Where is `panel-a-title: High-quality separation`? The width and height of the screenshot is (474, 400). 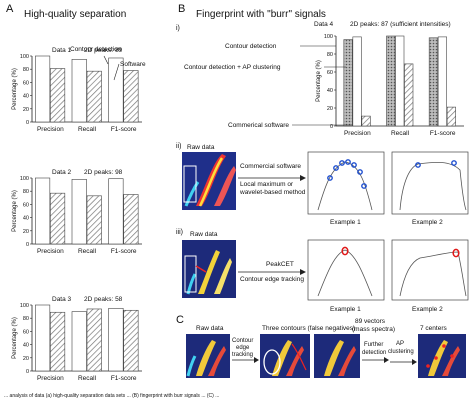
panel-a-title: High-quality separation is located at coordinates (75, 14).